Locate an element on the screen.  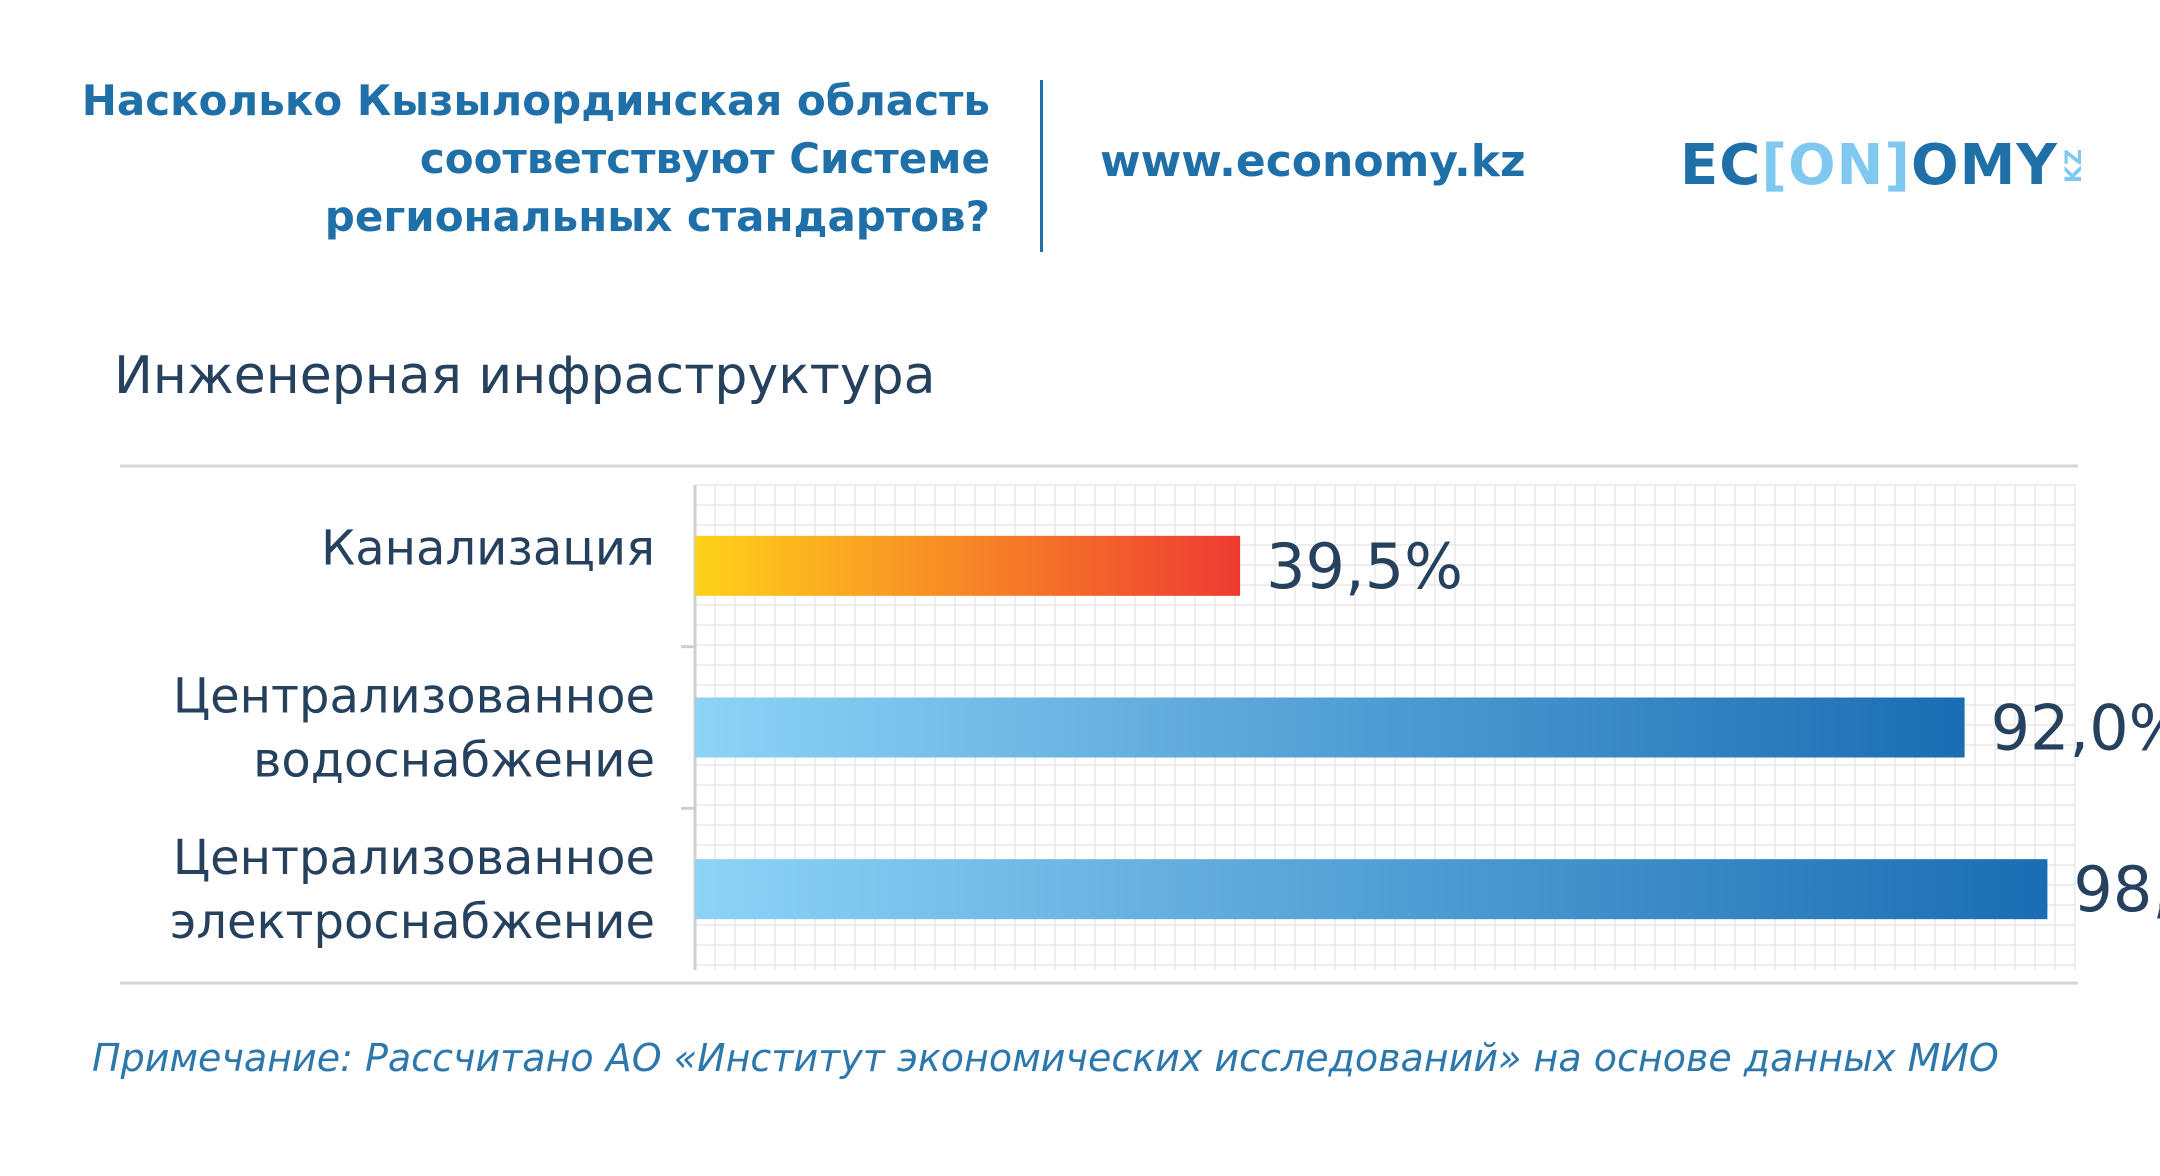
logo-part-on: [ON] is located at coordinates (1836, 165).